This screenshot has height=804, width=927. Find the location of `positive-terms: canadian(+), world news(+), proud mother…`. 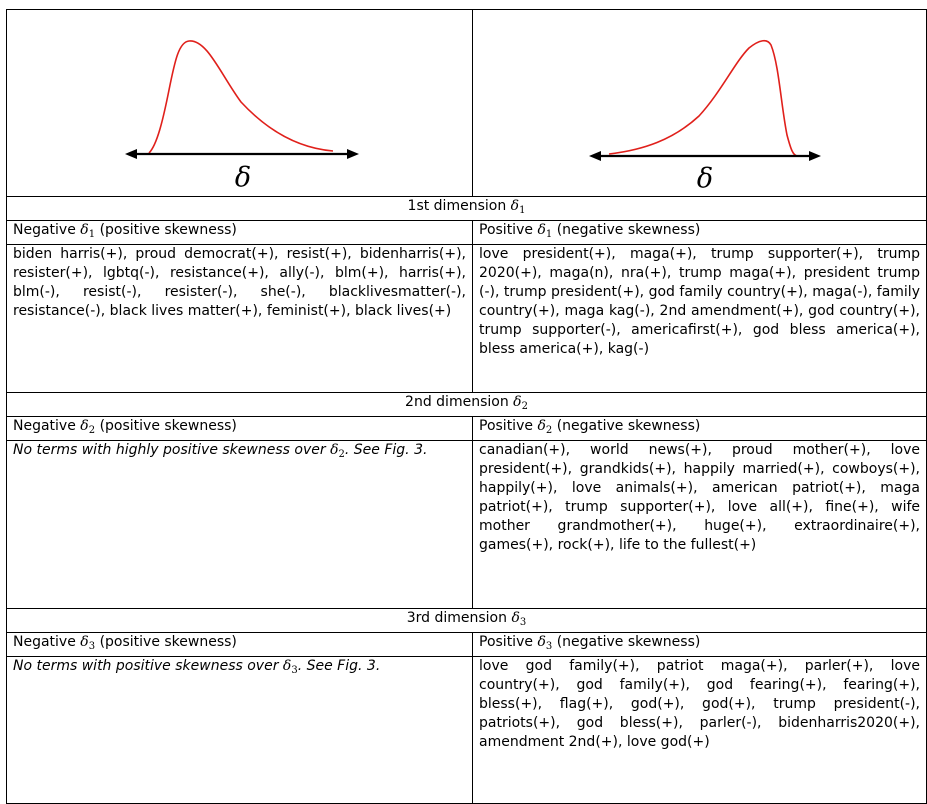

positive-terms: canadian(+), world news(+), proud mother… is located at coordinates (699, 524).